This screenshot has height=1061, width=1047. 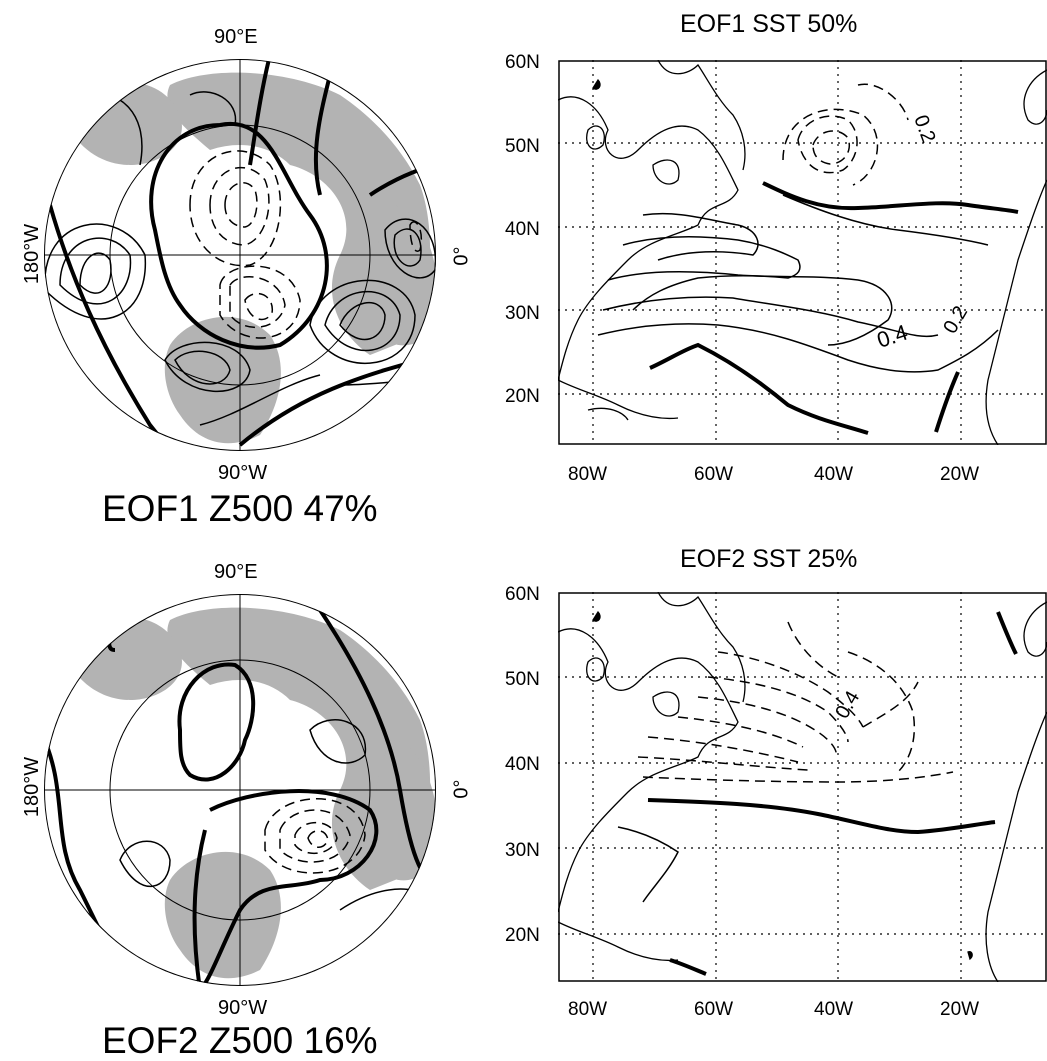 I want to click on polar2-label-right: 0°, so click(x=461, y=789).